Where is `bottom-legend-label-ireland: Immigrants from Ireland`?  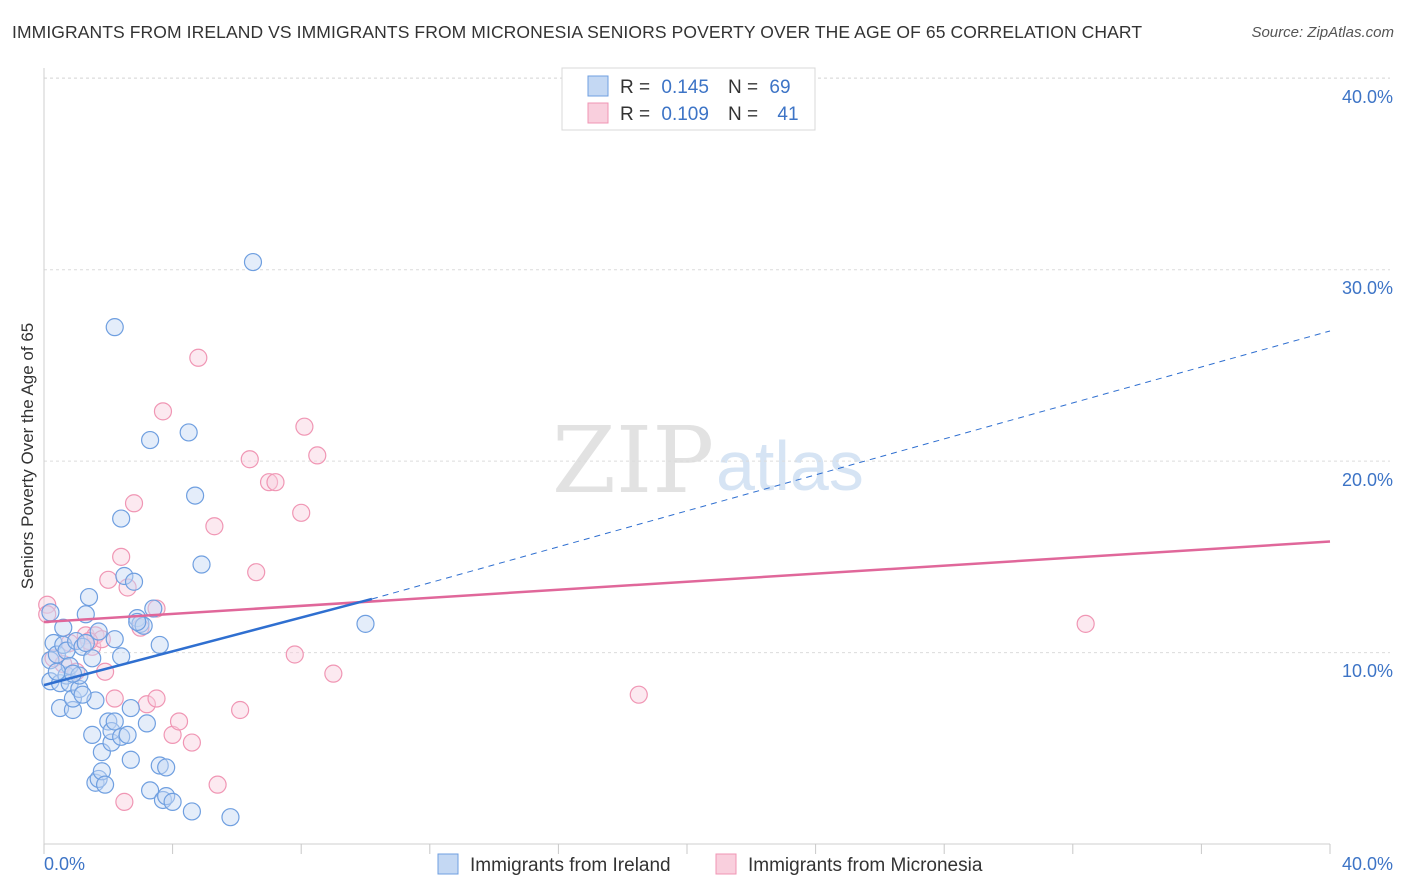
bottom-legend-label-ireland: Immigrants from Ireland is located at coordinates (570, 865).